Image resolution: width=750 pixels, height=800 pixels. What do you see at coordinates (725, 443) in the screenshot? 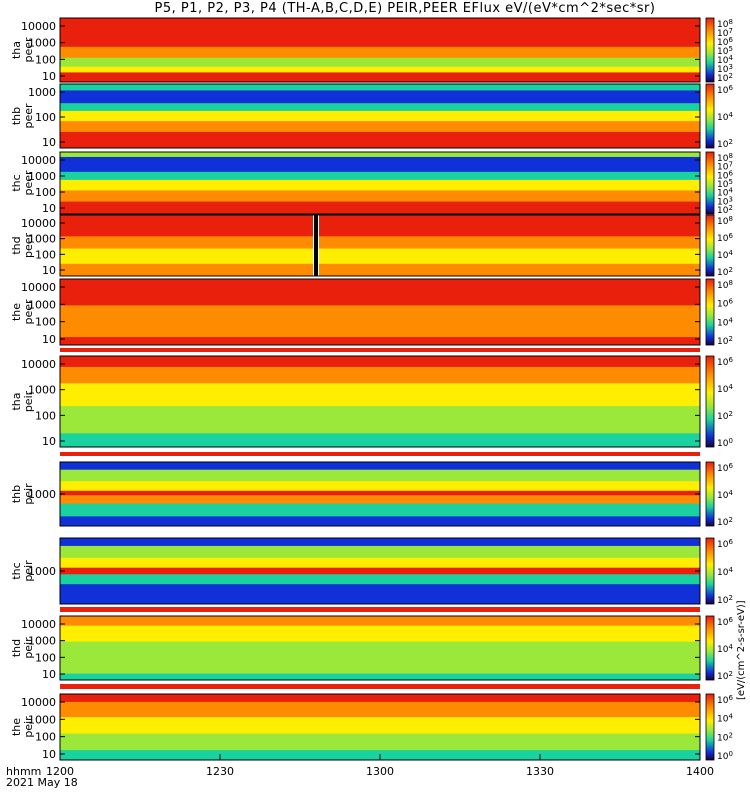
I see `colorbar-tick-label: 10⁰` at bounding box center [725, 443].